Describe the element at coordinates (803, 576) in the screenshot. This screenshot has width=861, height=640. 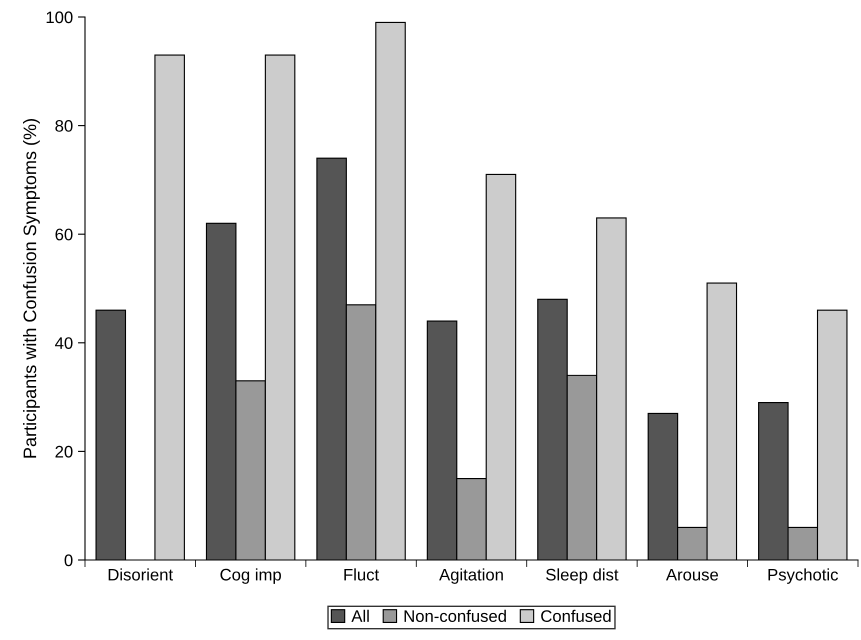
I see `x-tick-label: Psychotic` at that location.